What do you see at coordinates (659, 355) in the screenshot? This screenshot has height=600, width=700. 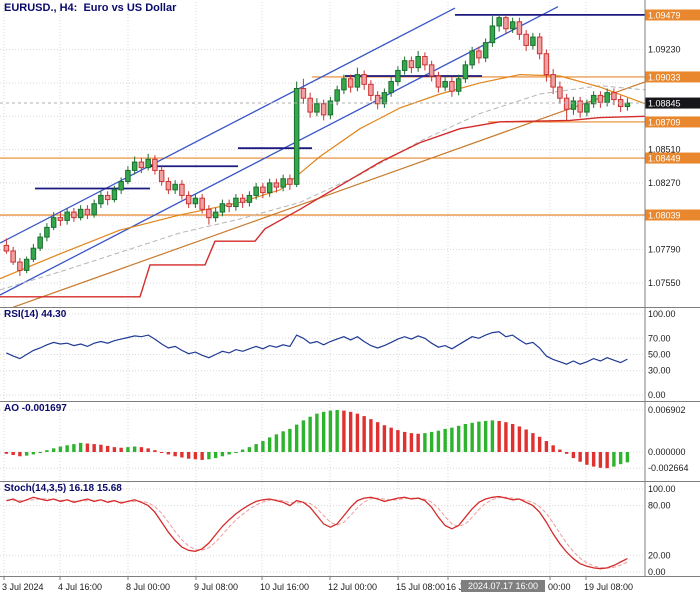 I see `rsi-tick-label: 50.00` at bounding box center [659, 355].